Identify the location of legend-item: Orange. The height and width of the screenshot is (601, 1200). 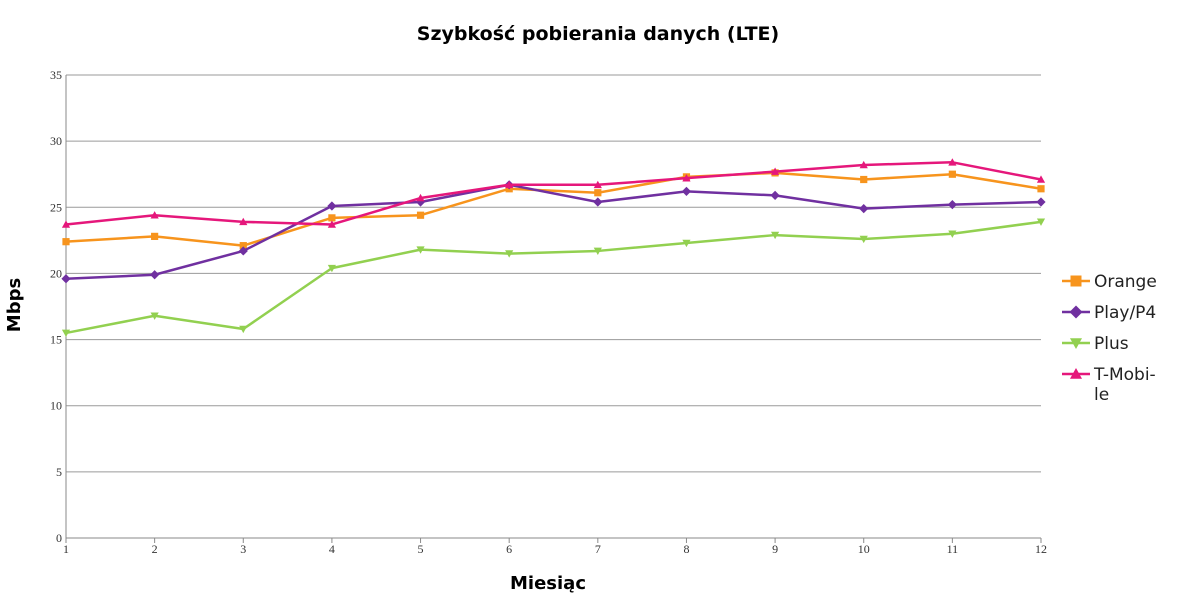
(1109, 282).